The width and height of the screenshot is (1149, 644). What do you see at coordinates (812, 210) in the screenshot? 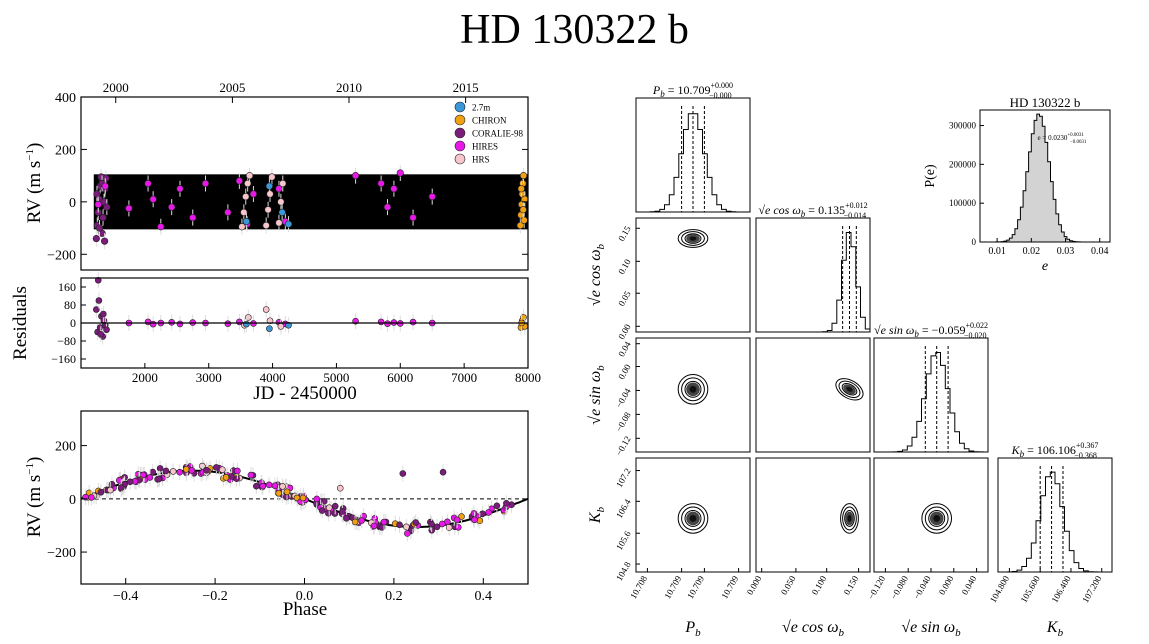
I see `diag-title-sqrt_e_cos: √e cos ωb = 0.135+0.012 −0.014` at bounding box center [812, 210].